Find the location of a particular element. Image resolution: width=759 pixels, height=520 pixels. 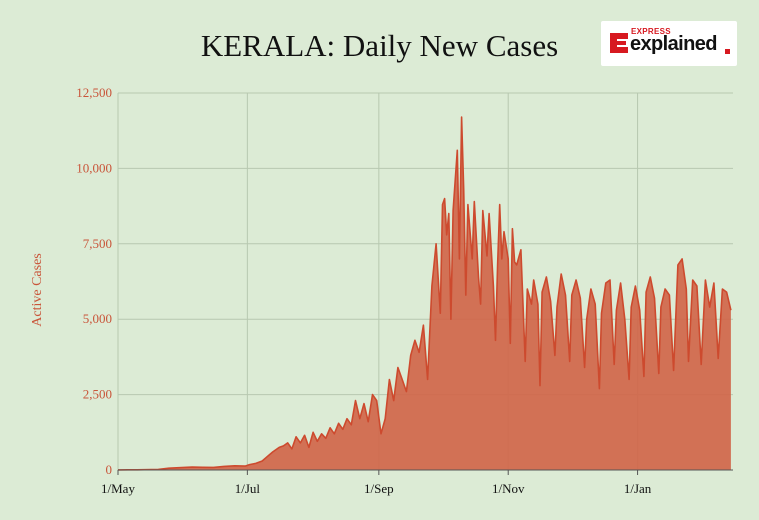

chart-title: KERALA: Daily New Cases is located at coordinates (379, 45).